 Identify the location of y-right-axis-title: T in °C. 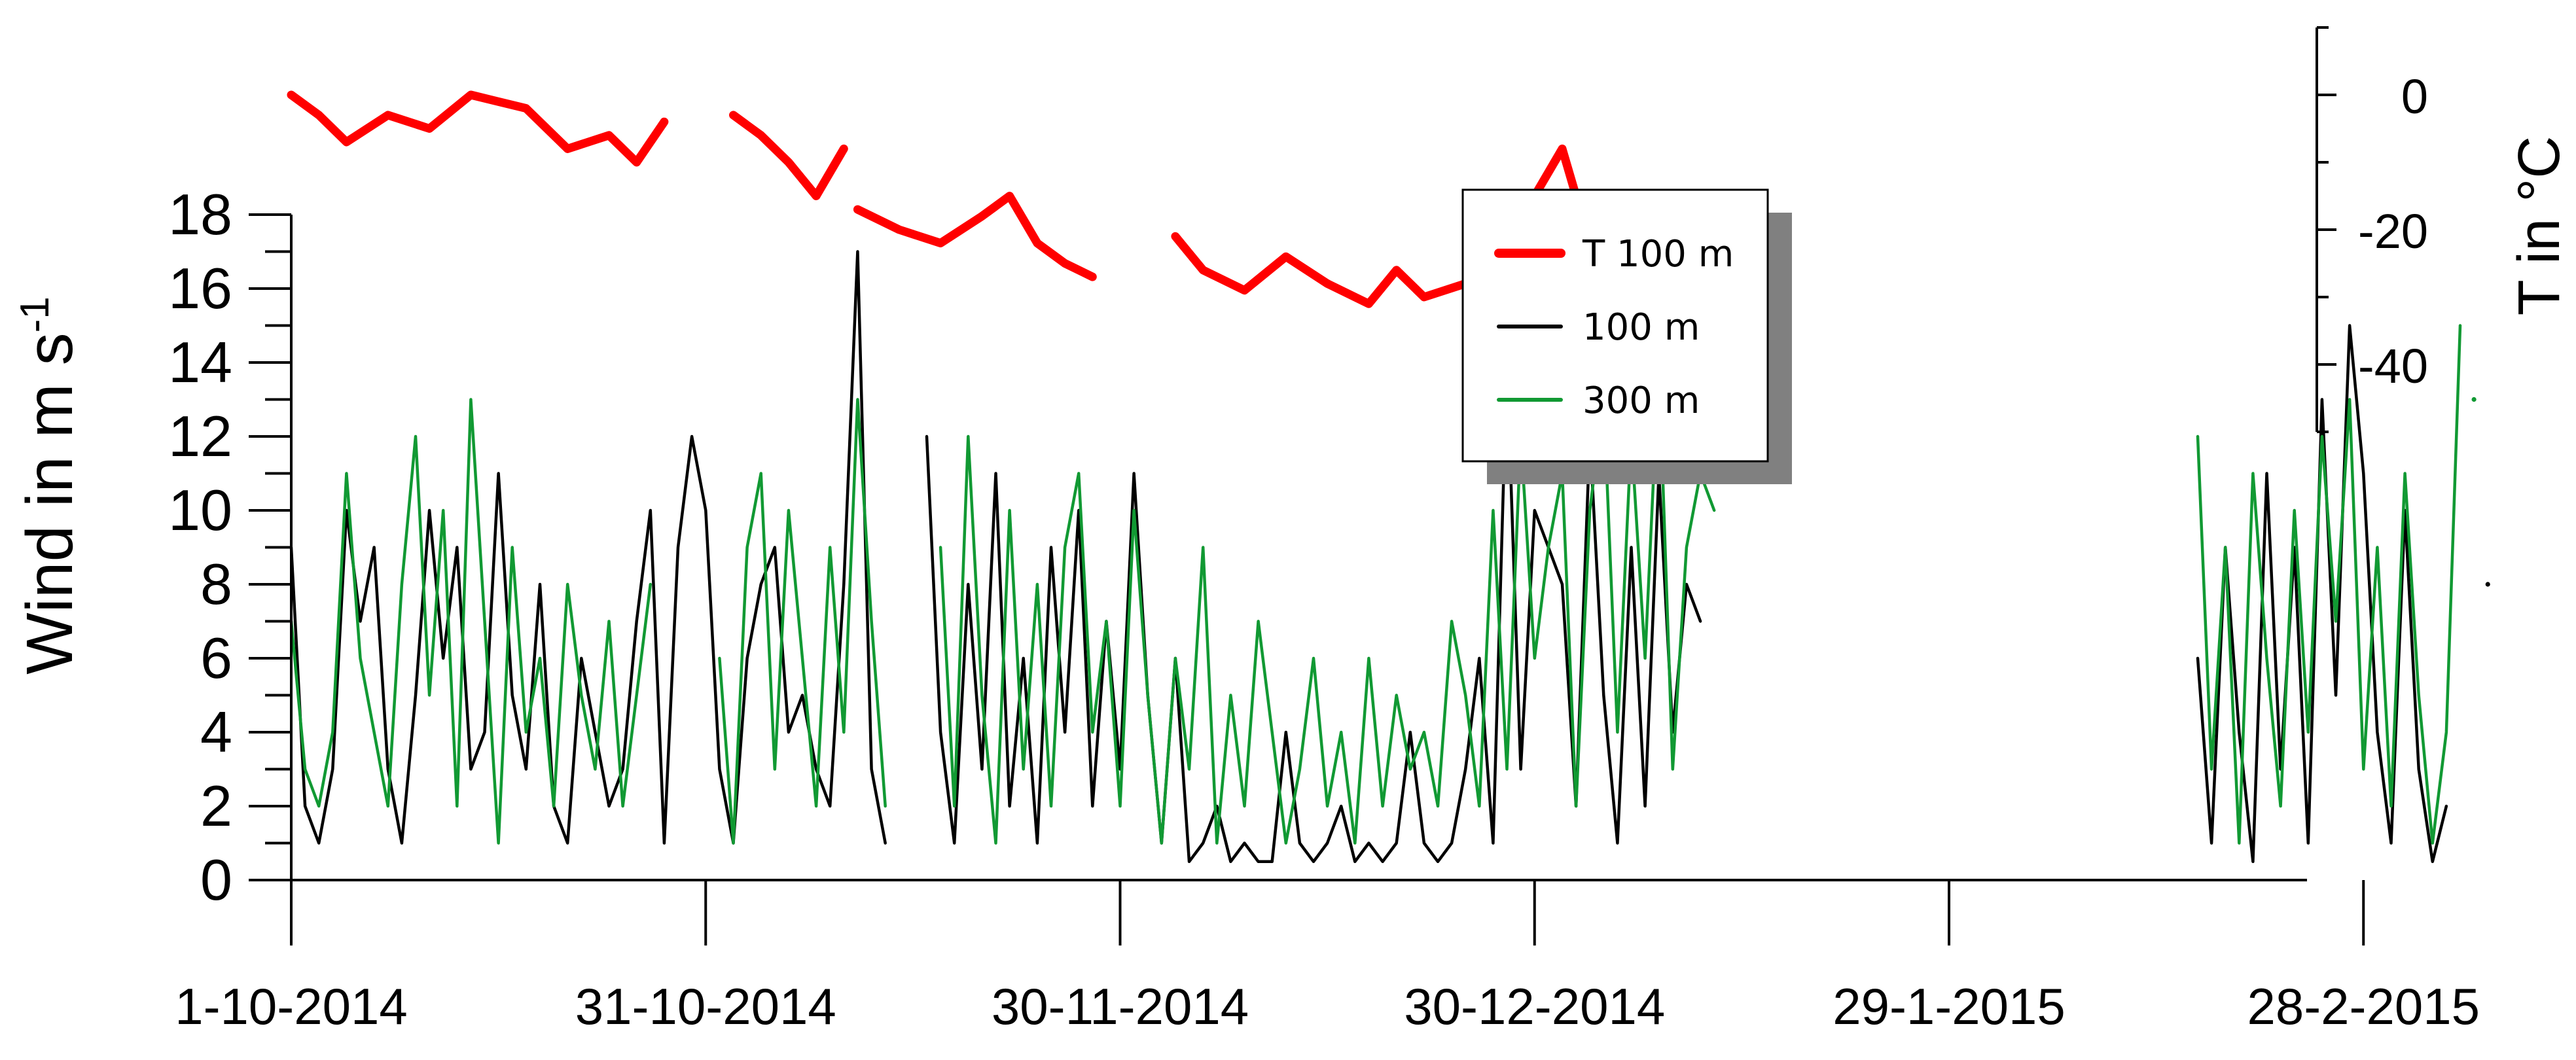
(2539, 226).